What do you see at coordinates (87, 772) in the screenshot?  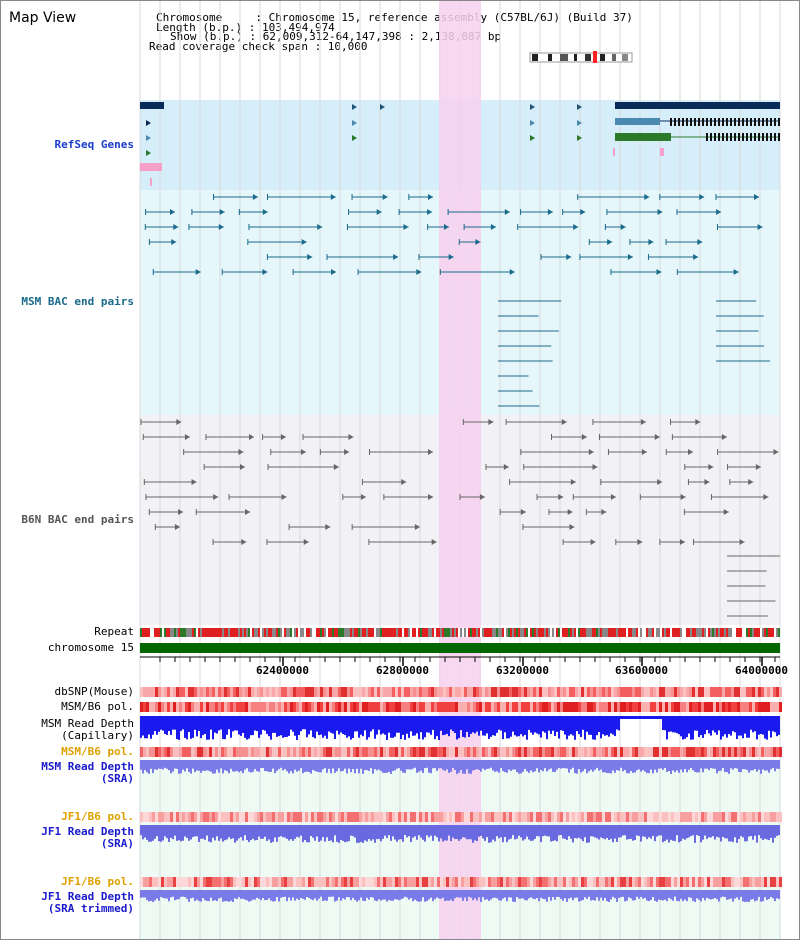 I see `track-label-msm-depth-sra: MSM Read Depth (SRA)` at bounding box center [87, 772].